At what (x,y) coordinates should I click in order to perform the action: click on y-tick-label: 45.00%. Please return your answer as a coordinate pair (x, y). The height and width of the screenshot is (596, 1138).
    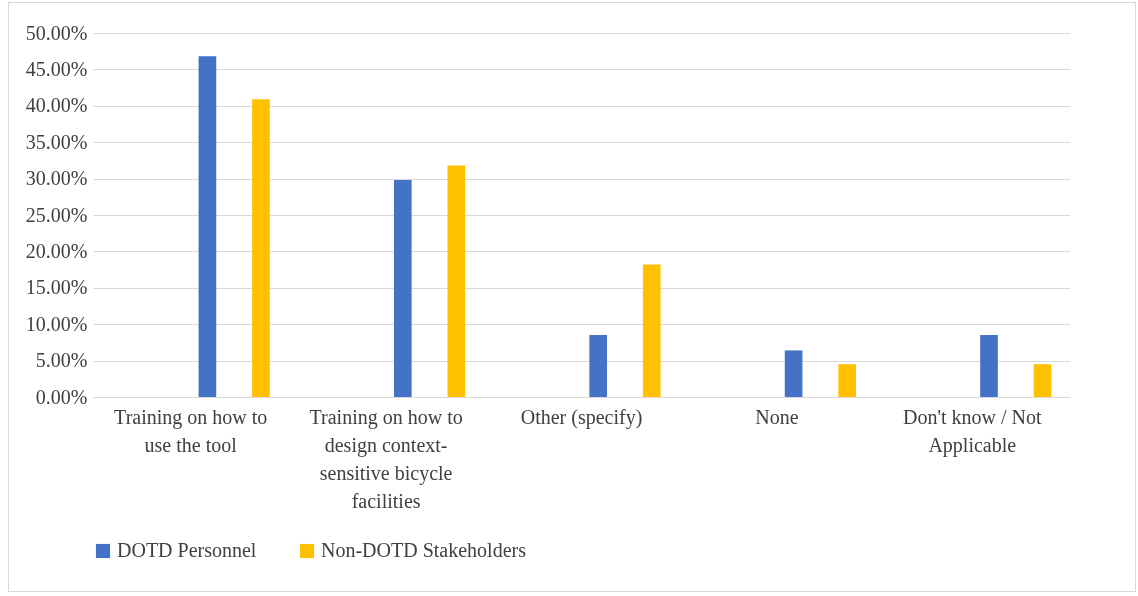
    Looking at the image, I should click on (56, 68).